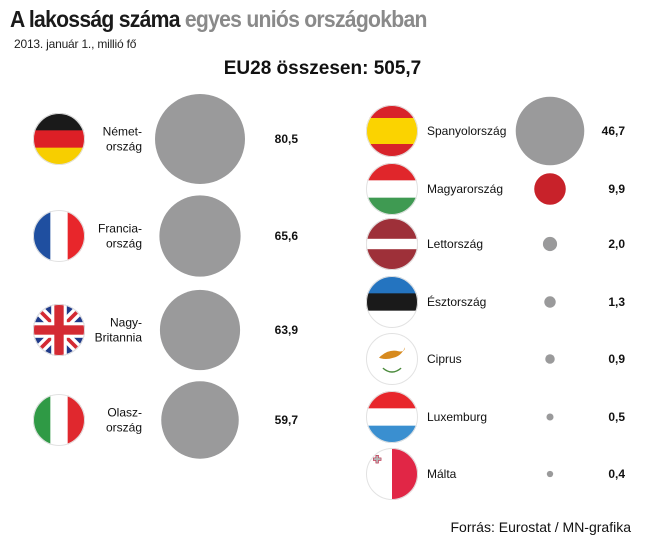  I want to click on country-row: Spanyolország 46,7, so click(496, 131).